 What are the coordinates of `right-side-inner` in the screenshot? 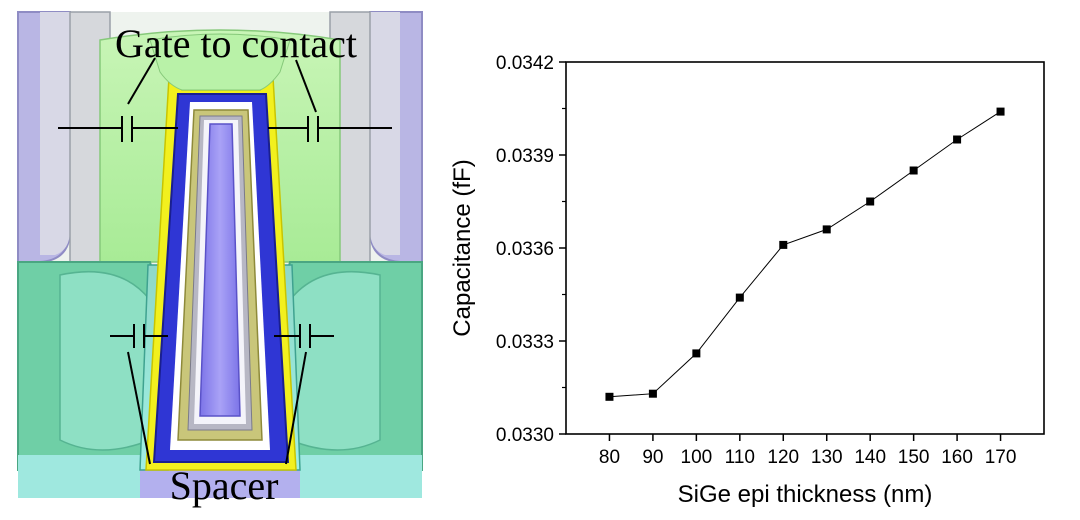 It's located at (385, 133).